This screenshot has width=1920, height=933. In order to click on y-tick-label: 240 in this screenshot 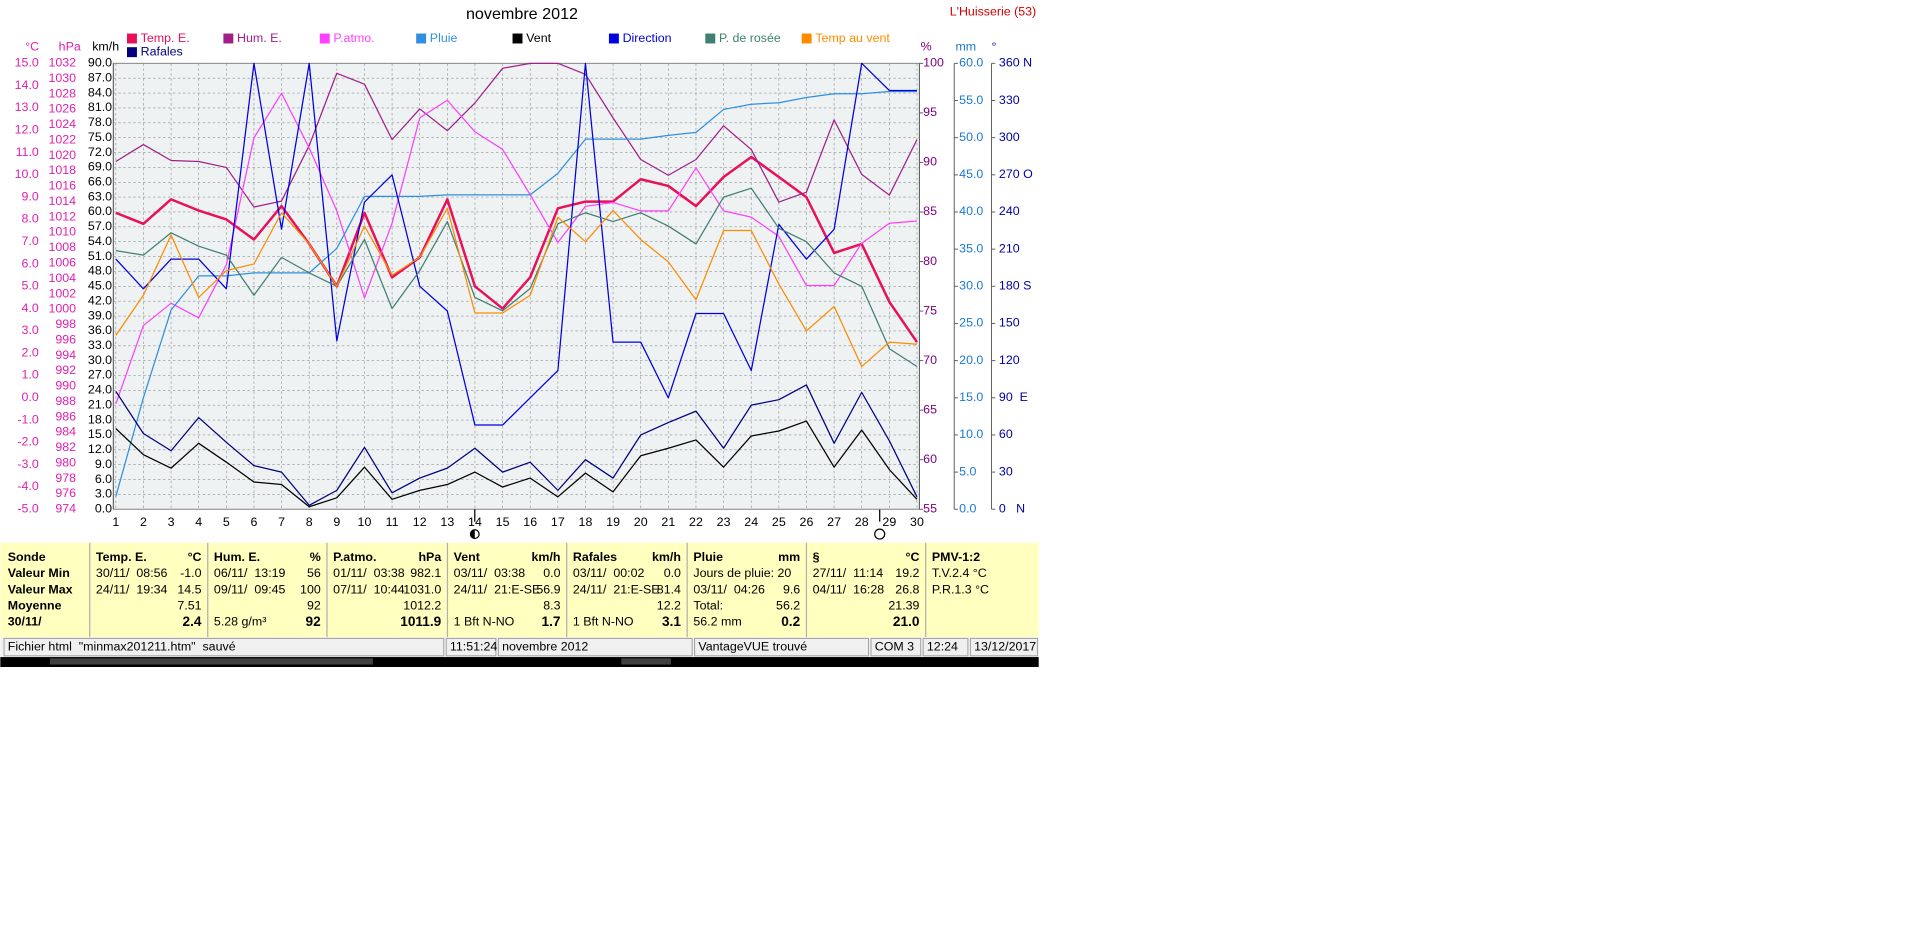, I will do `click(1009, 211)`.